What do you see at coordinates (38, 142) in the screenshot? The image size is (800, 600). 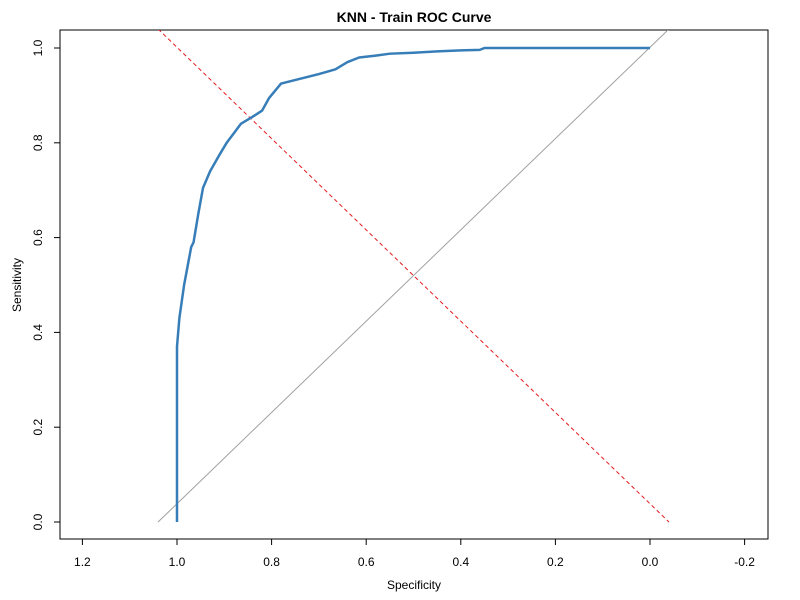 I see `y-tick-label: 0.8` at bounding box center [38, 142].